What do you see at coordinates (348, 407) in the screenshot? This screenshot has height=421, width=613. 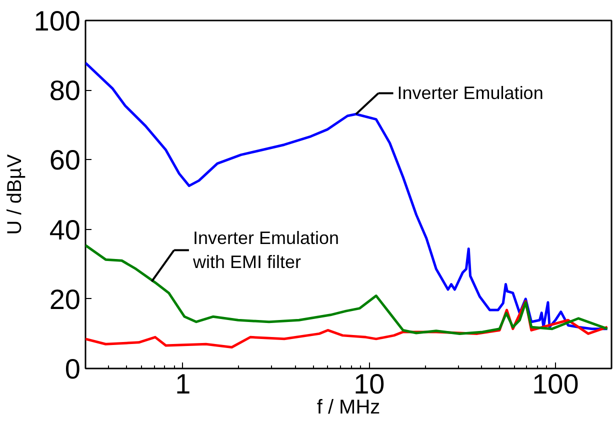 I see `x-axis-title: f / MHz` at bounding box center [348, 407].